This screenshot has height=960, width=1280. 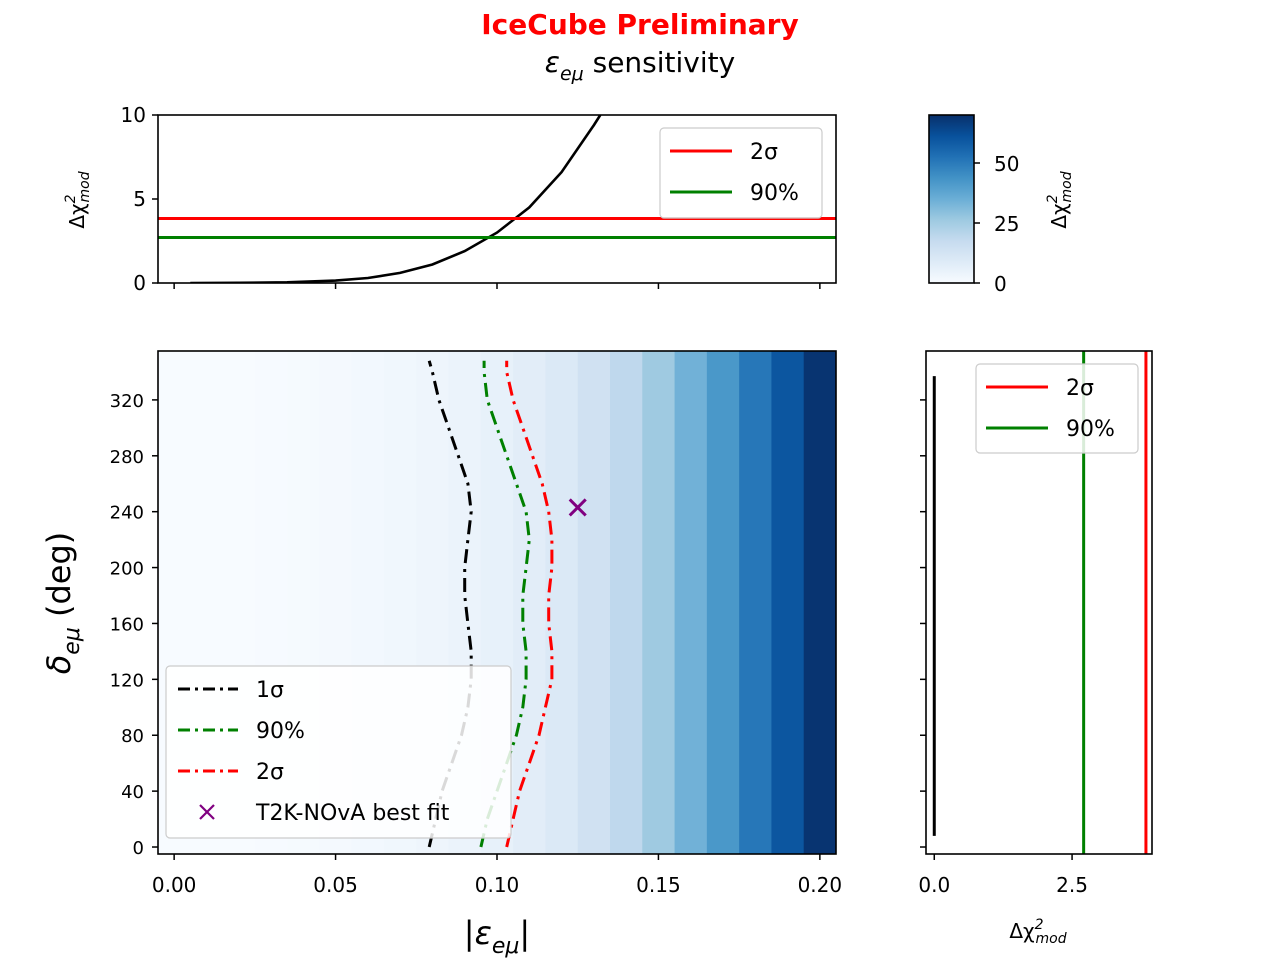 I want to click on right-axes-frame, so click(x=1039, y=602).